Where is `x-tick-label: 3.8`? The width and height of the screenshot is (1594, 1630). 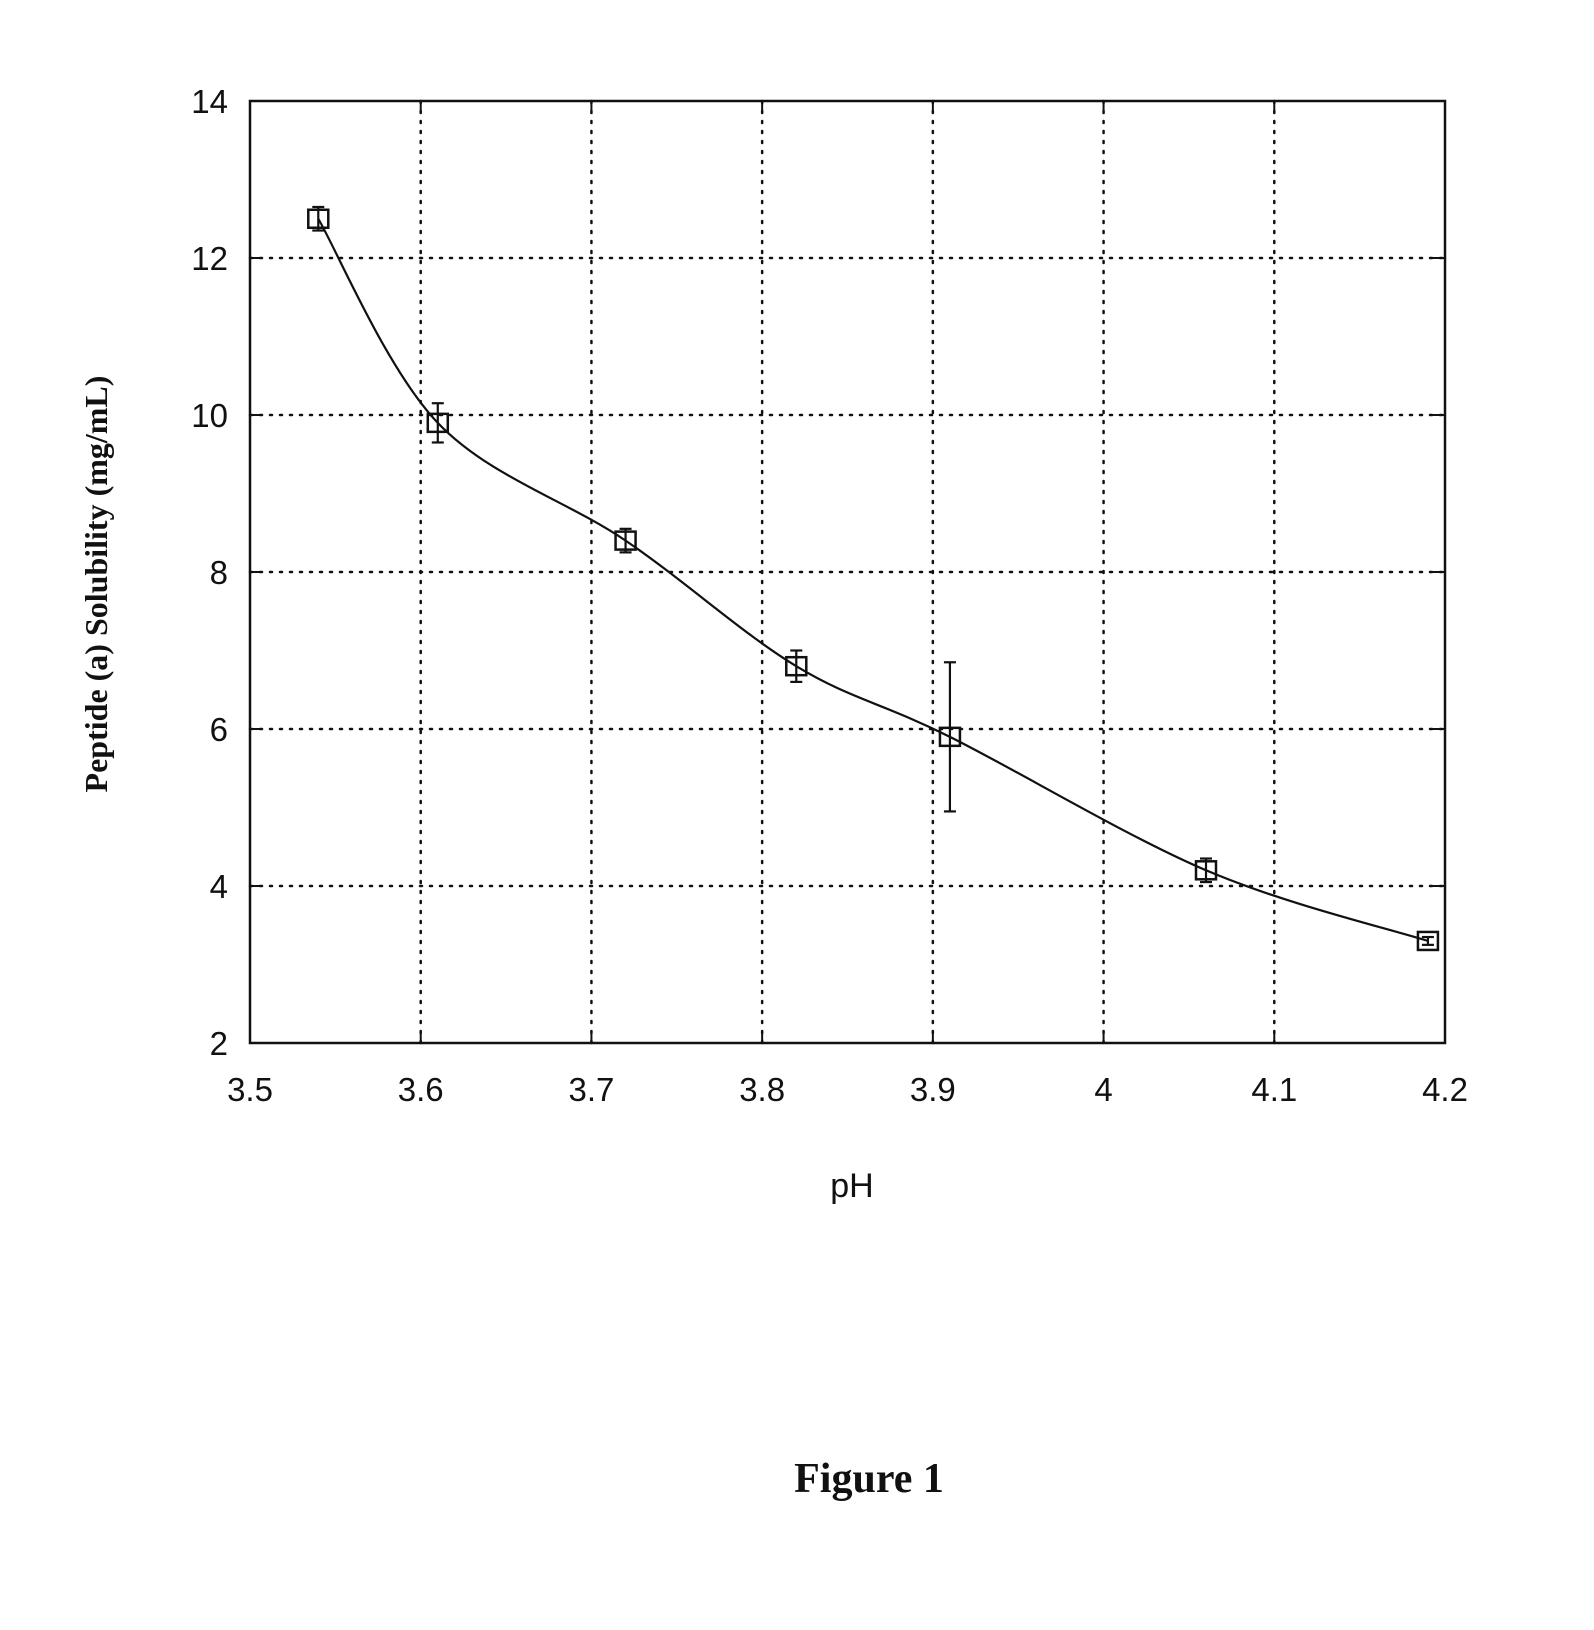
x-tick-label: 3.8 is located at coordinates (762, 1089).